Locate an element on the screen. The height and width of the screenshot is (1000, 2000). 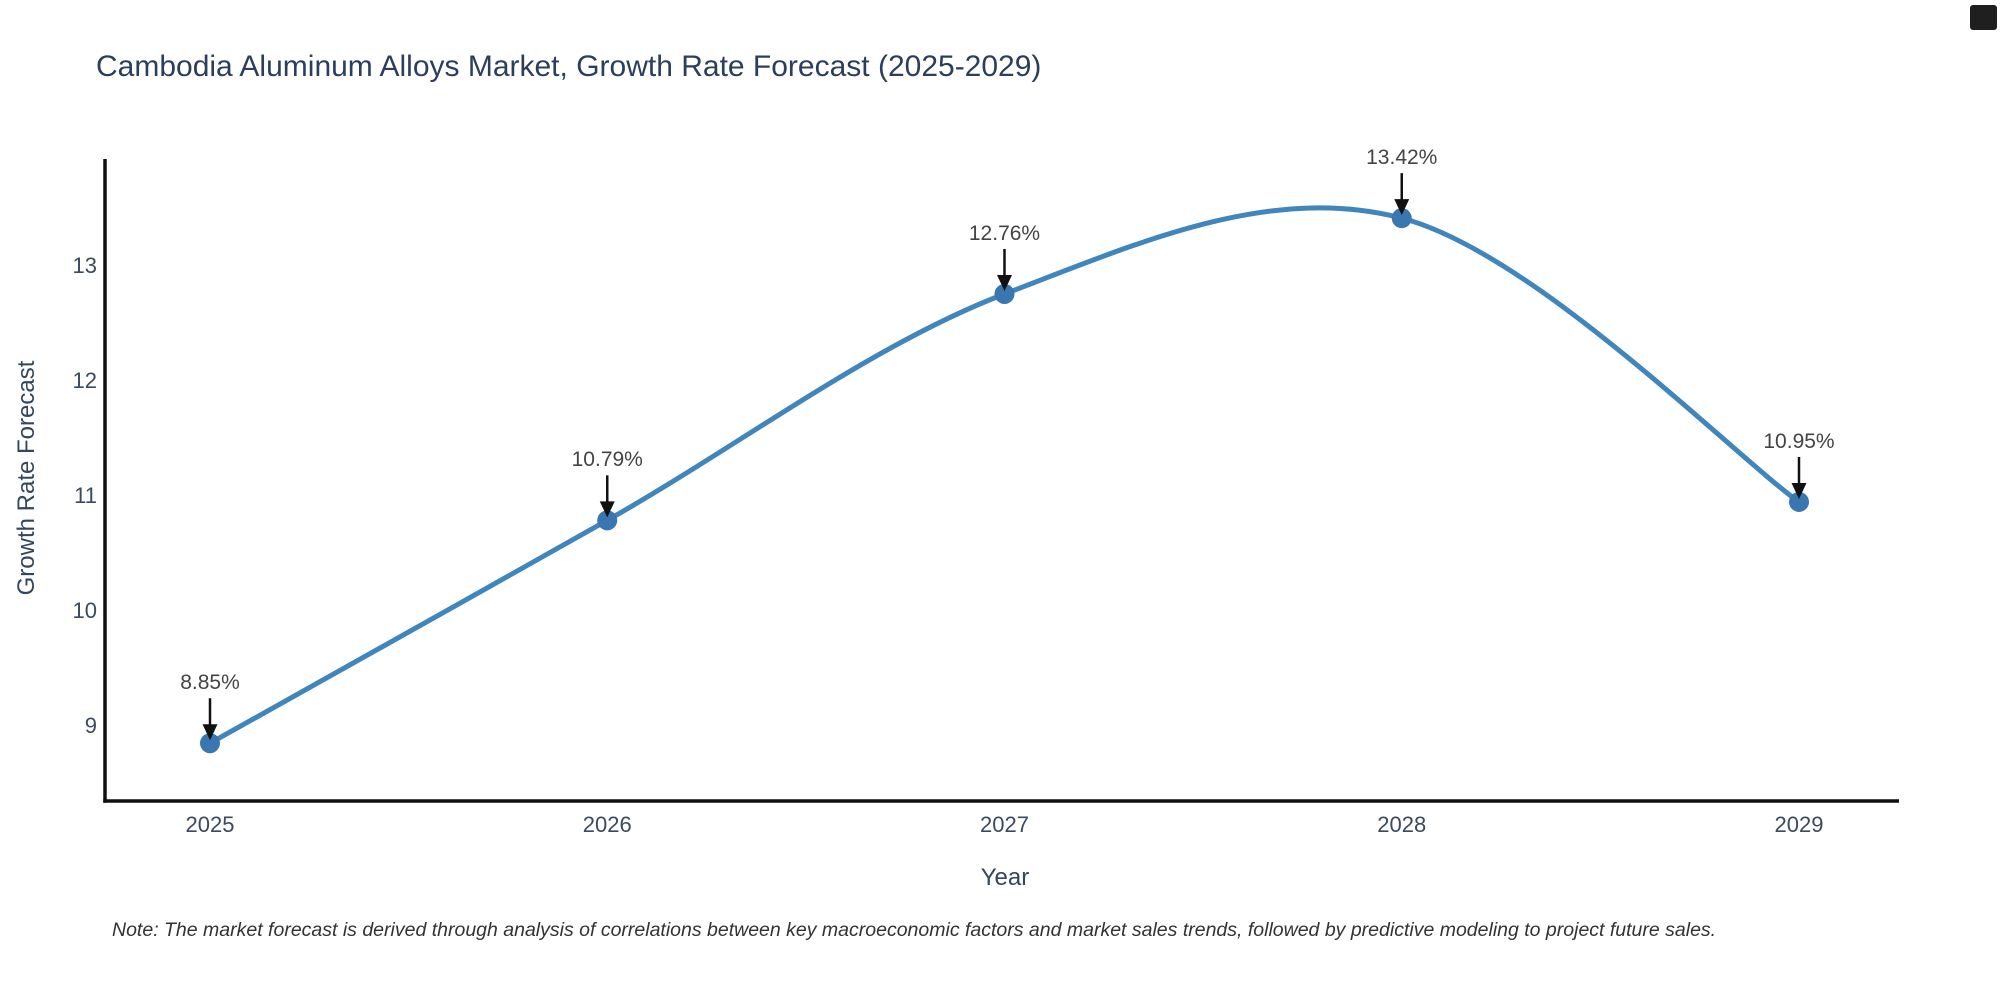
y-tick-11: 11 is located at coordinates (85, 496).